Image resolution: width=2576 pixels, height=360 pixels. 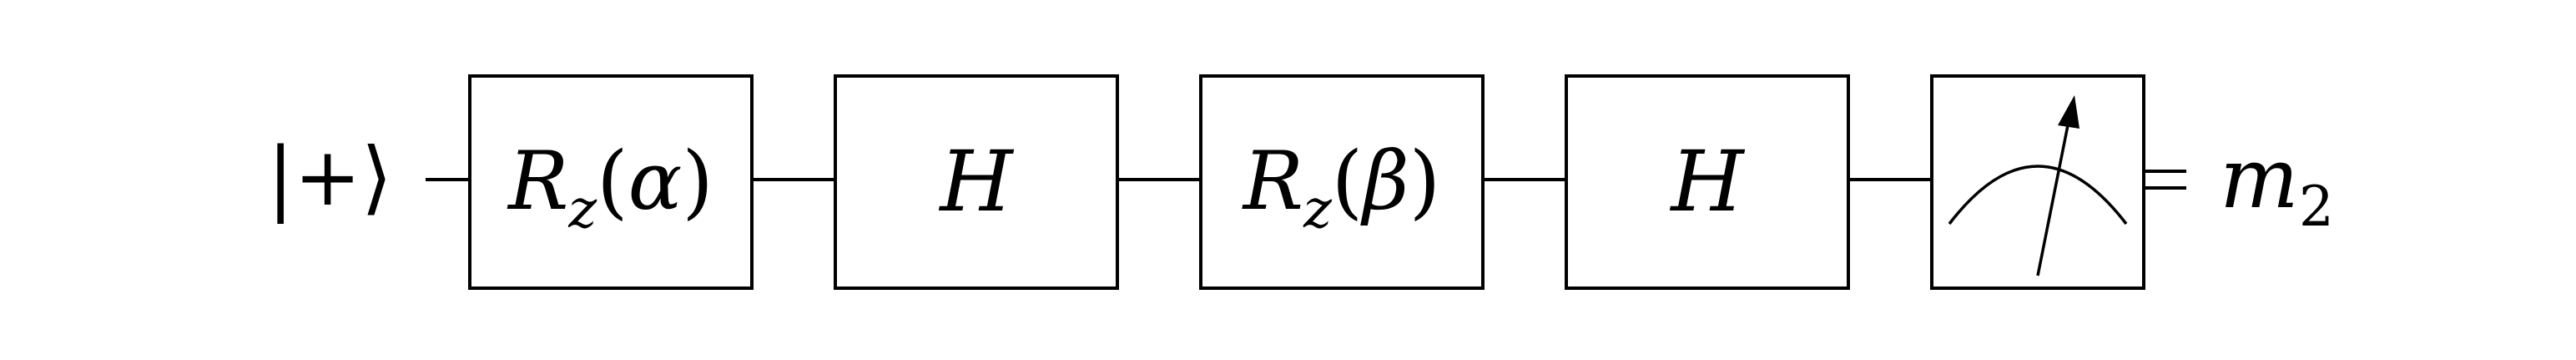 I want to click on output-label: m2, so click(x=2277, y=184).